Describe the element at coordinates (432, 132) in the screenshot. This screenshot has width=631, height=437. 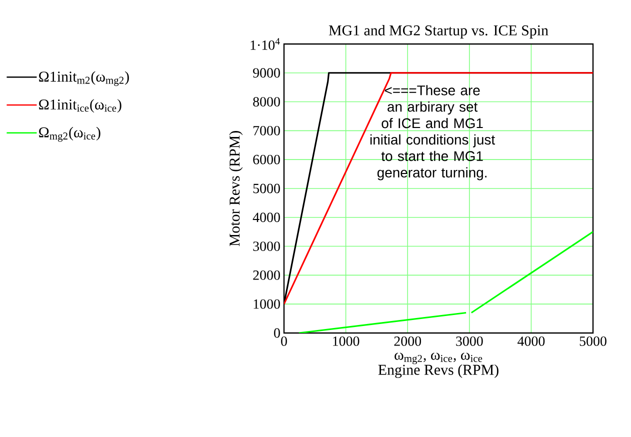
I see `annotation: <===These are an arbirary set of ICE and MG1 initial conditions just to start the MG1 generator turning.` at that location.